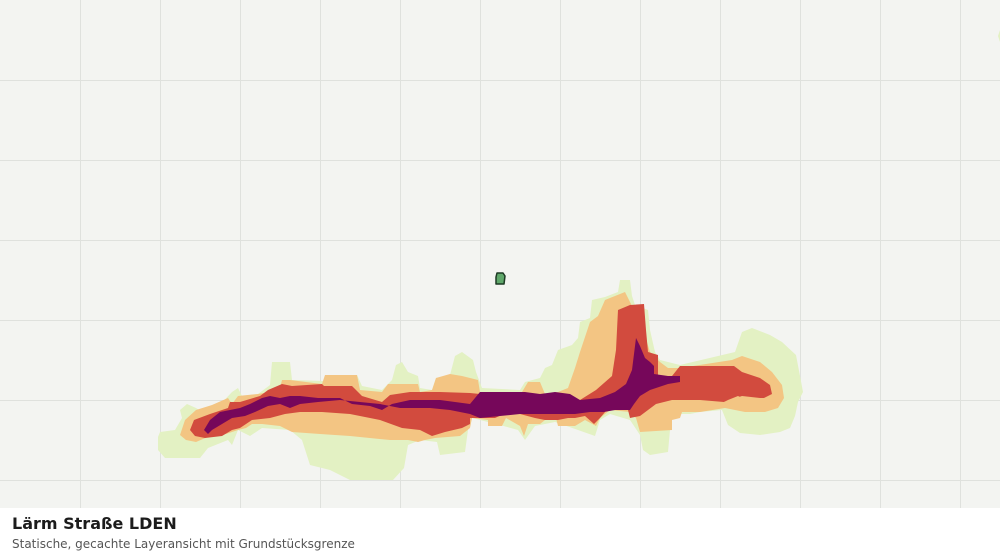 This screenshot has width=1000, height=560. Describe the element at coordinates (500, 278) in the screenshot. I see `parcel-boundary` at that location.